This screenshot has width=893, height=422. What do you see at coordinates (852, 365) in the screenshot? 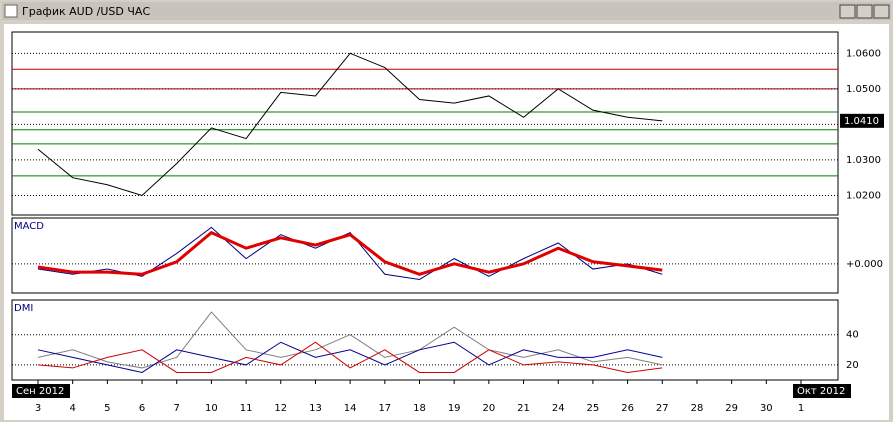
I see `y-tick-label: 20` at bounding box center [852, 365].